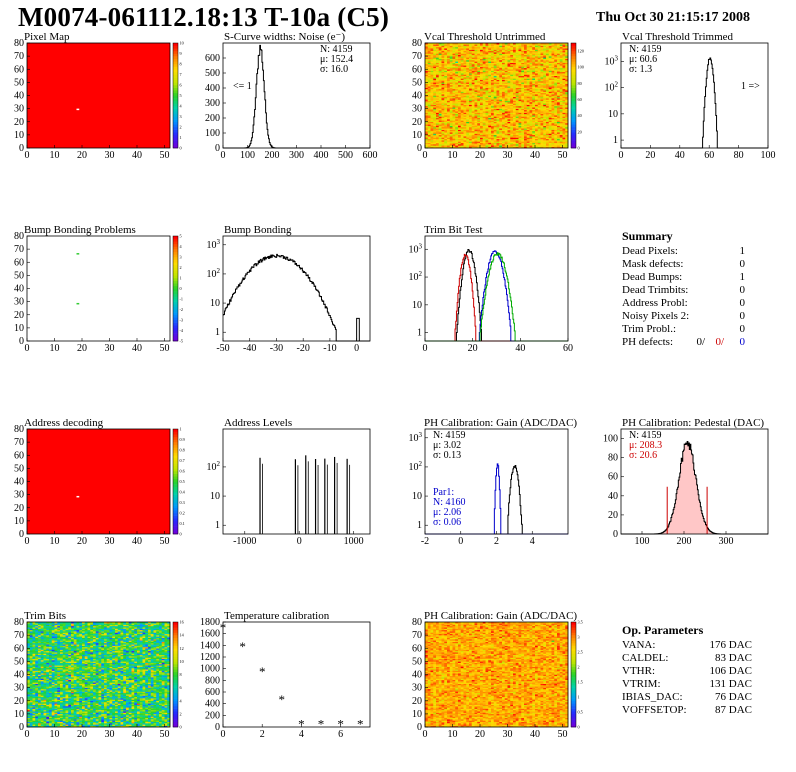  Describe the element at coordinates (282, 699) in the screenshot. I see `temperature-calibration-point-3: *` at that location.